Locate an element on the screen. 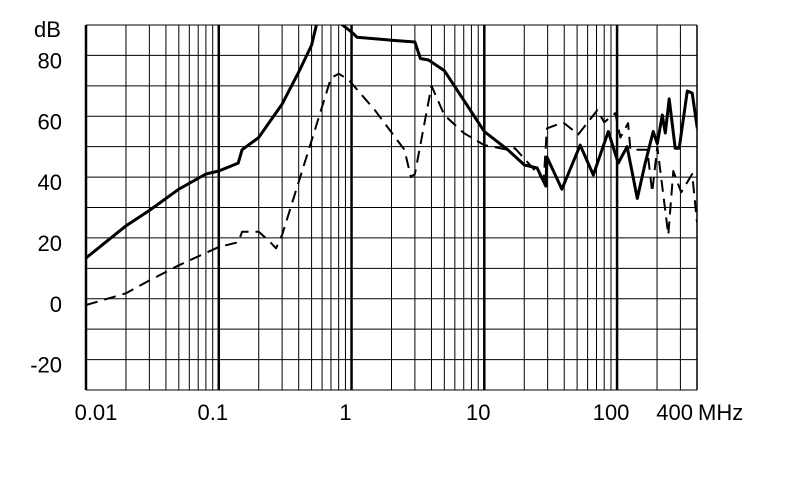  x-tick-label: 10 is located at coordinates (478, 412).